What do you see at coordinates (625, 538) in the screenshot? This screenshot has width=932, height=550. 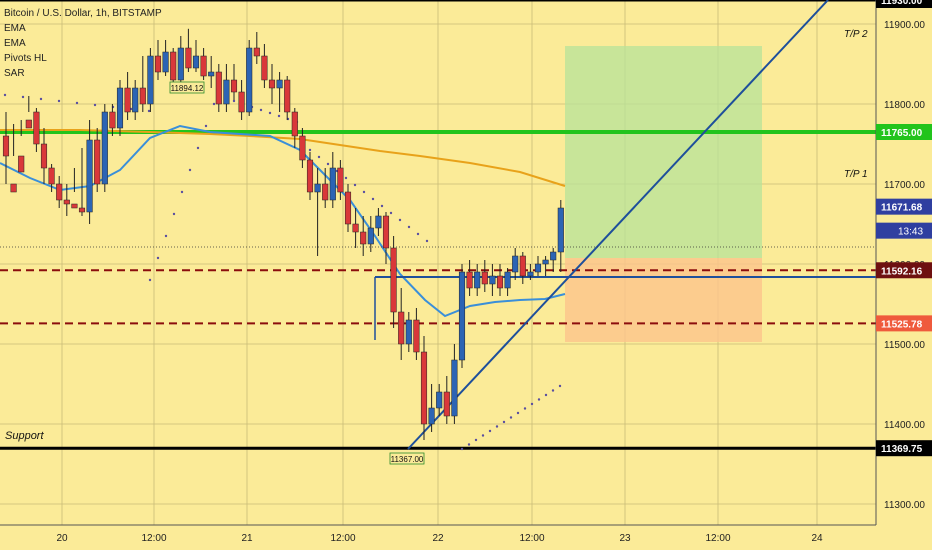 I see `time-tick-label: 23` at bounding box center [625, 538].